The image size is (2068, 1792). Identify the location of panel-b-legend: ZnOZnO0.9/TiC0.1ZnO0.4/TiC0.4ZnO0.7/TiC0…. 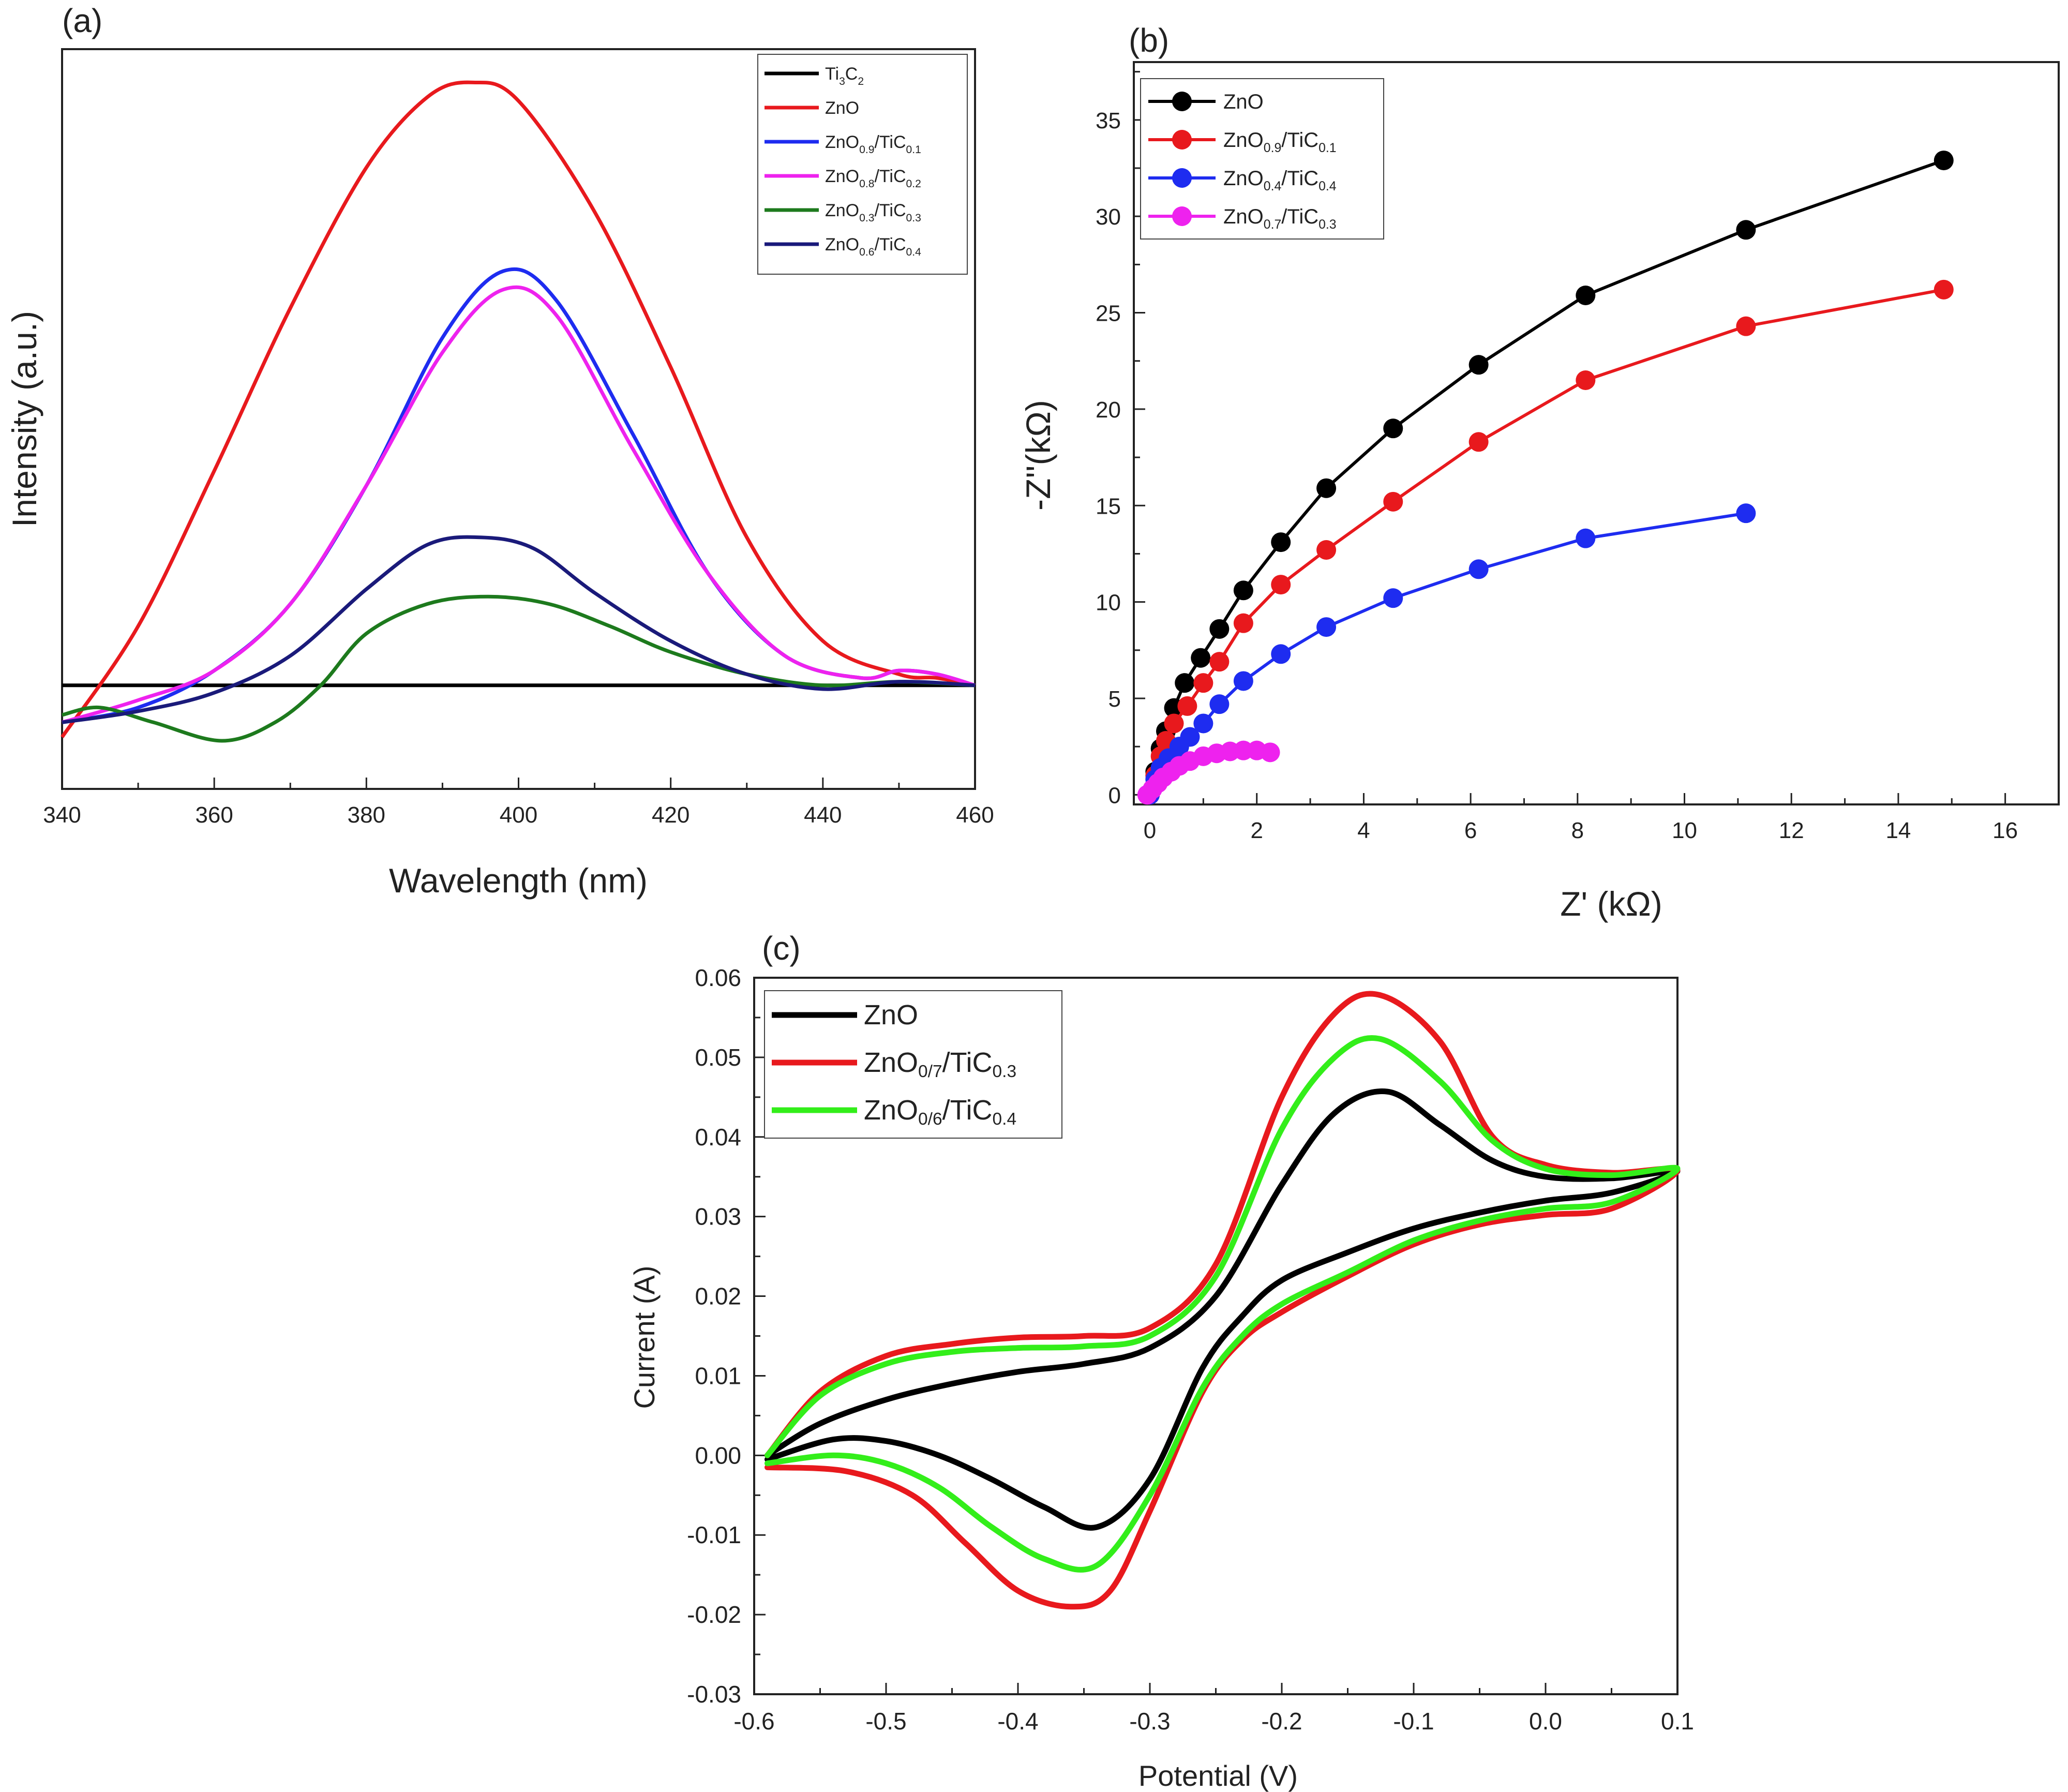
(1262, 159).